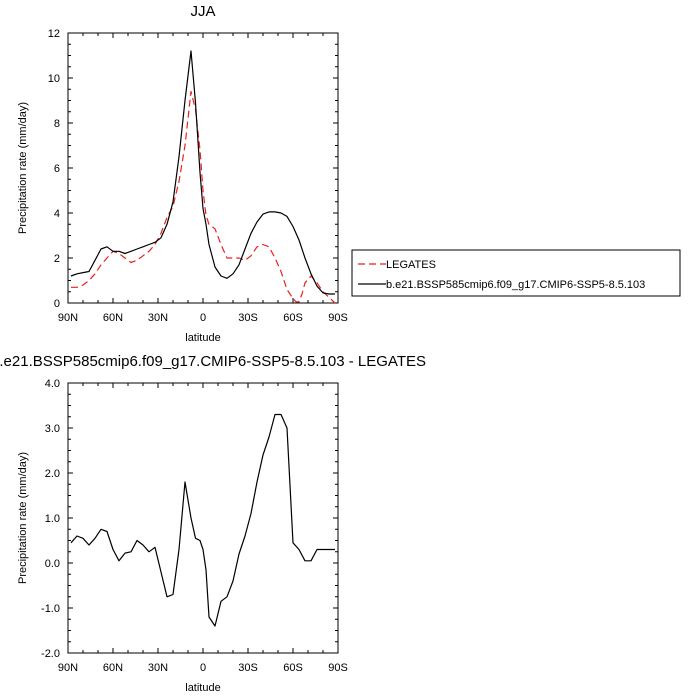  Describe the element at coordinates (57, 259) in the screenshot. I see `y-tick-label: 2` at that location.